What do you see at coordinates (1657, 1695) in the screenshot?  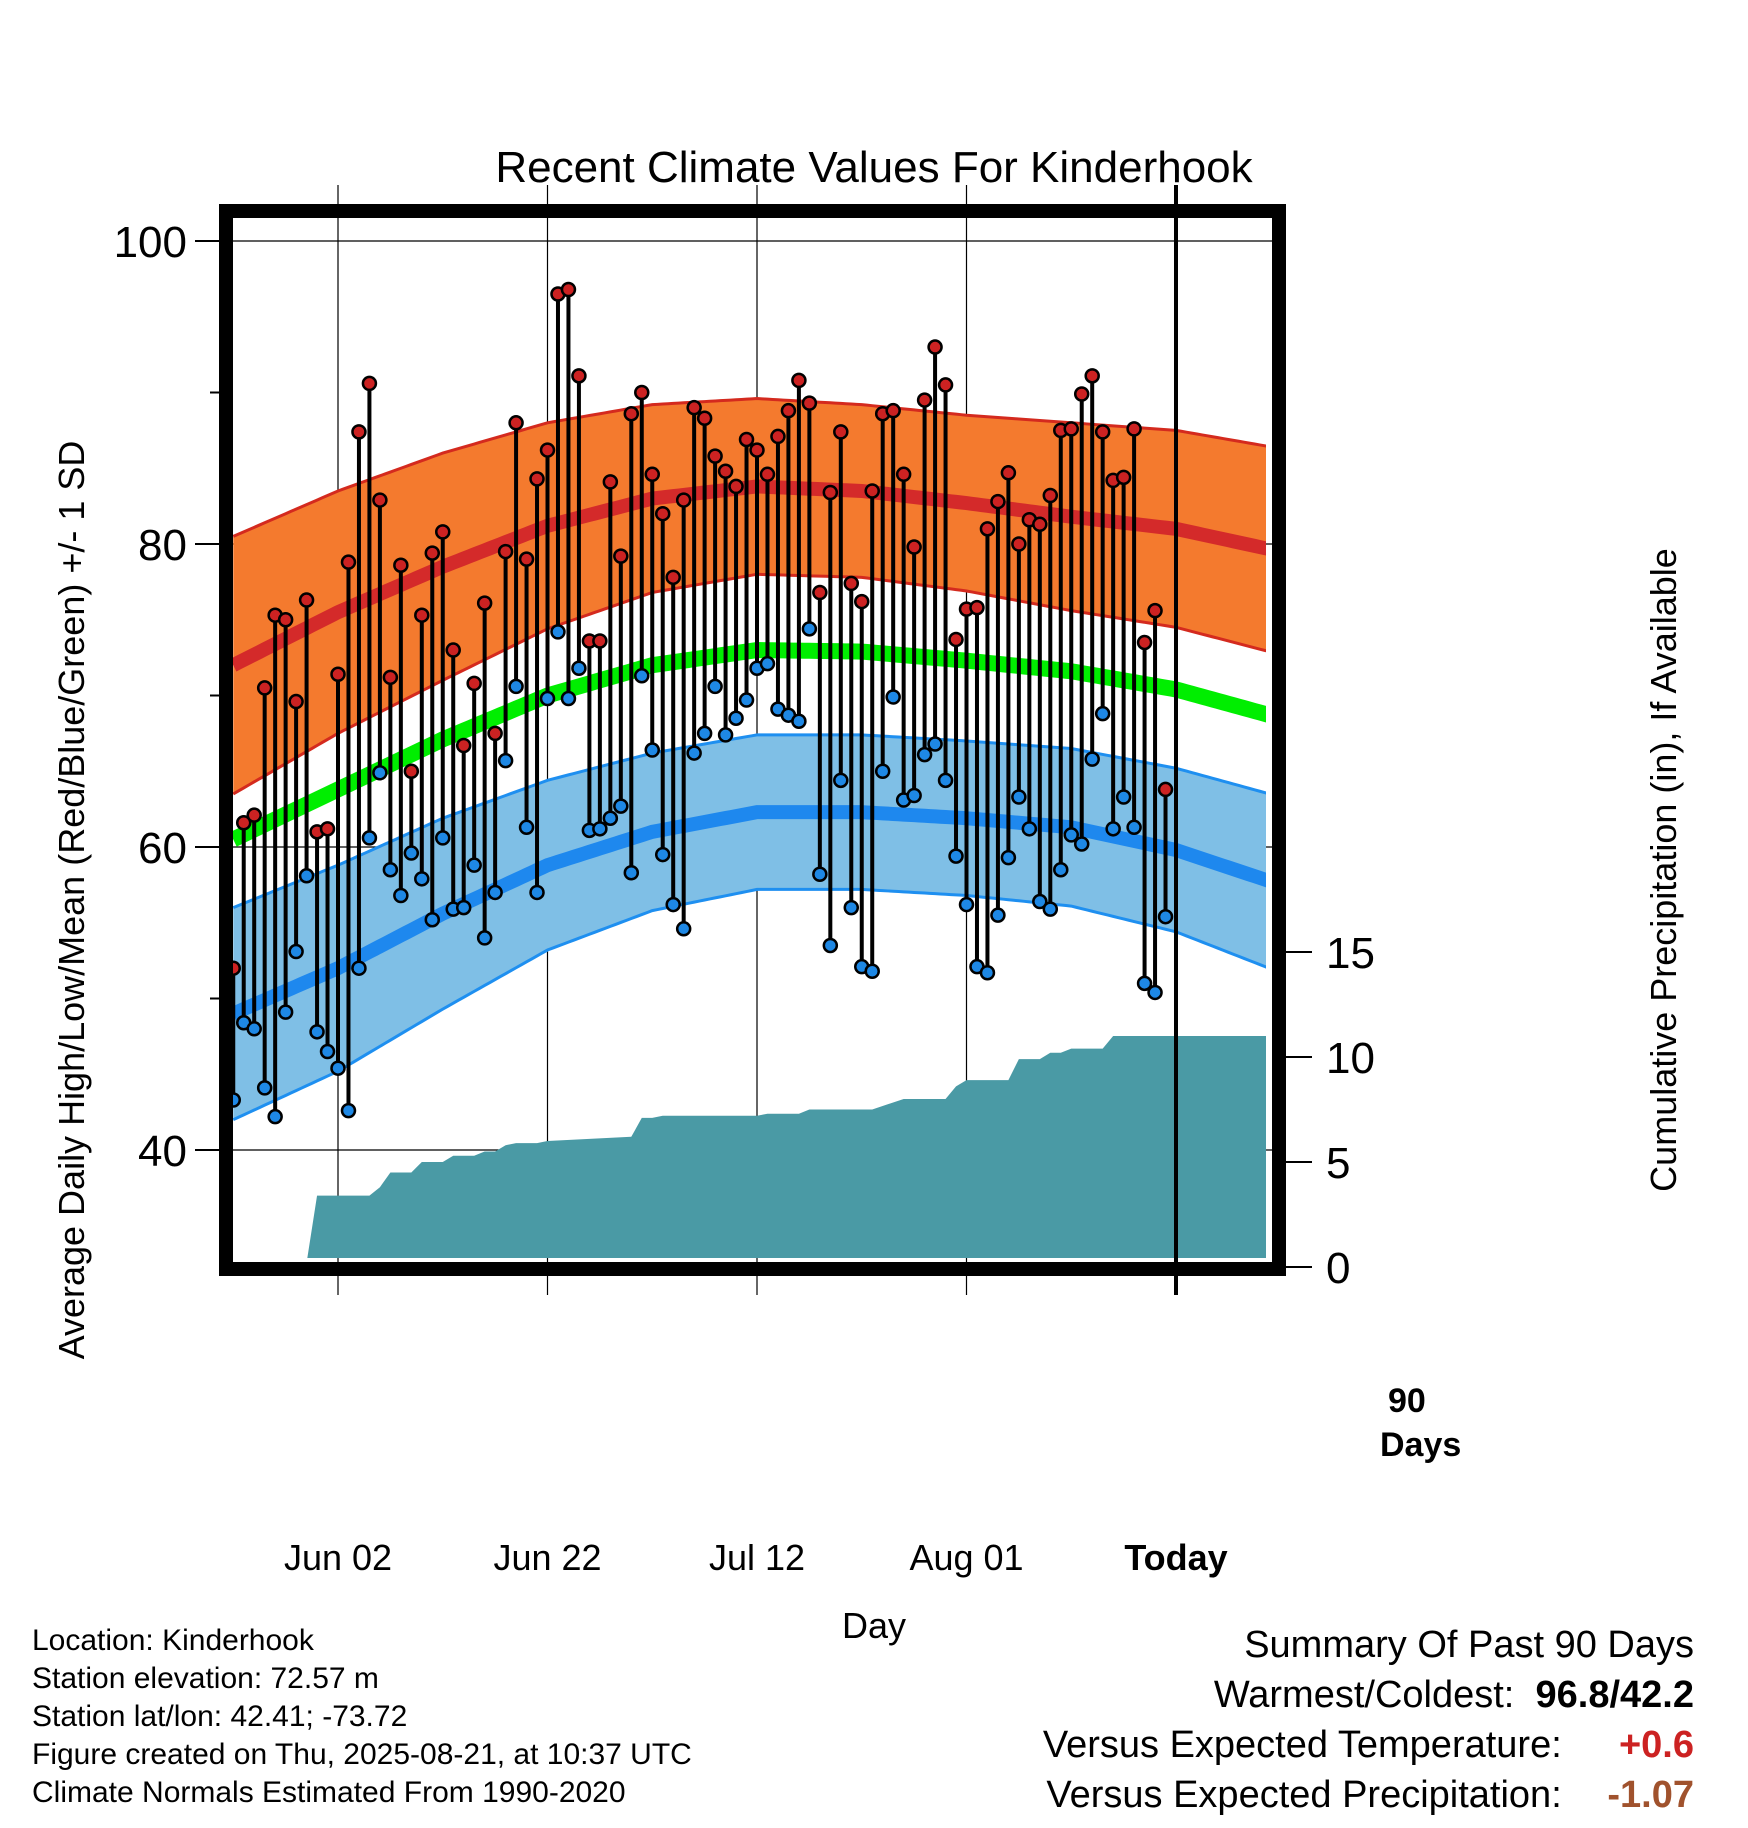 I see `coldest-value: 42.2` at bounding box center [1657, 1695].